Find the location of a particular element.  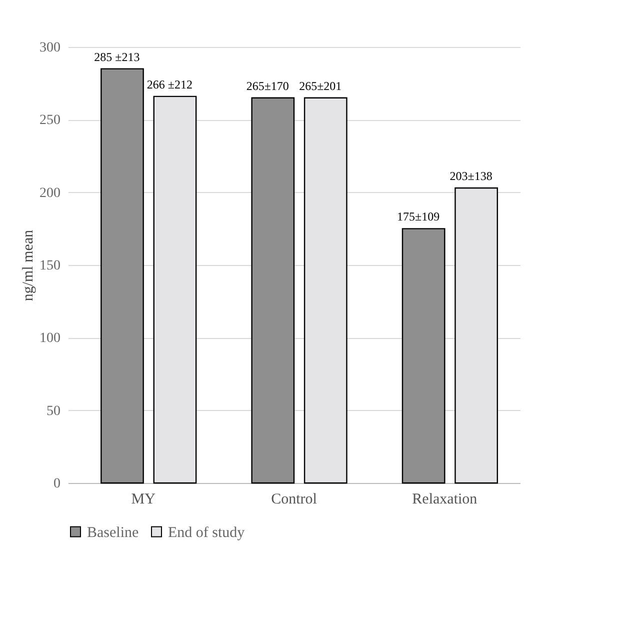

y-tick-label: 200 is located at coordinates (50, 193).